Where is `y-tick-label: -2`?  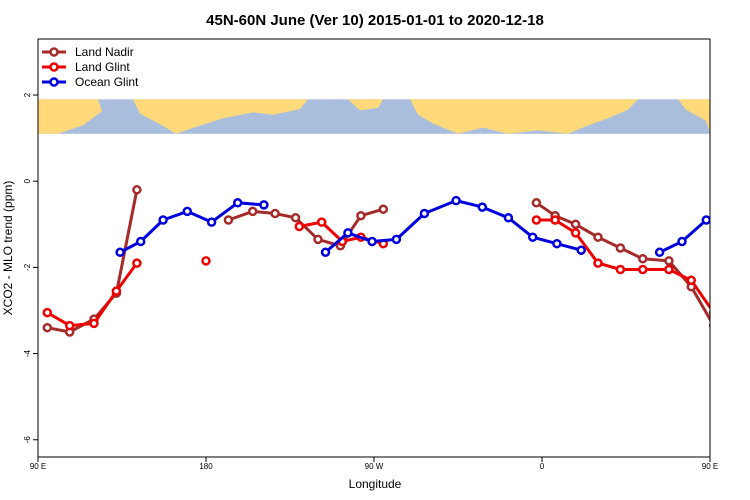
y-tick-label: -2 is located at coordinates (27, 267).